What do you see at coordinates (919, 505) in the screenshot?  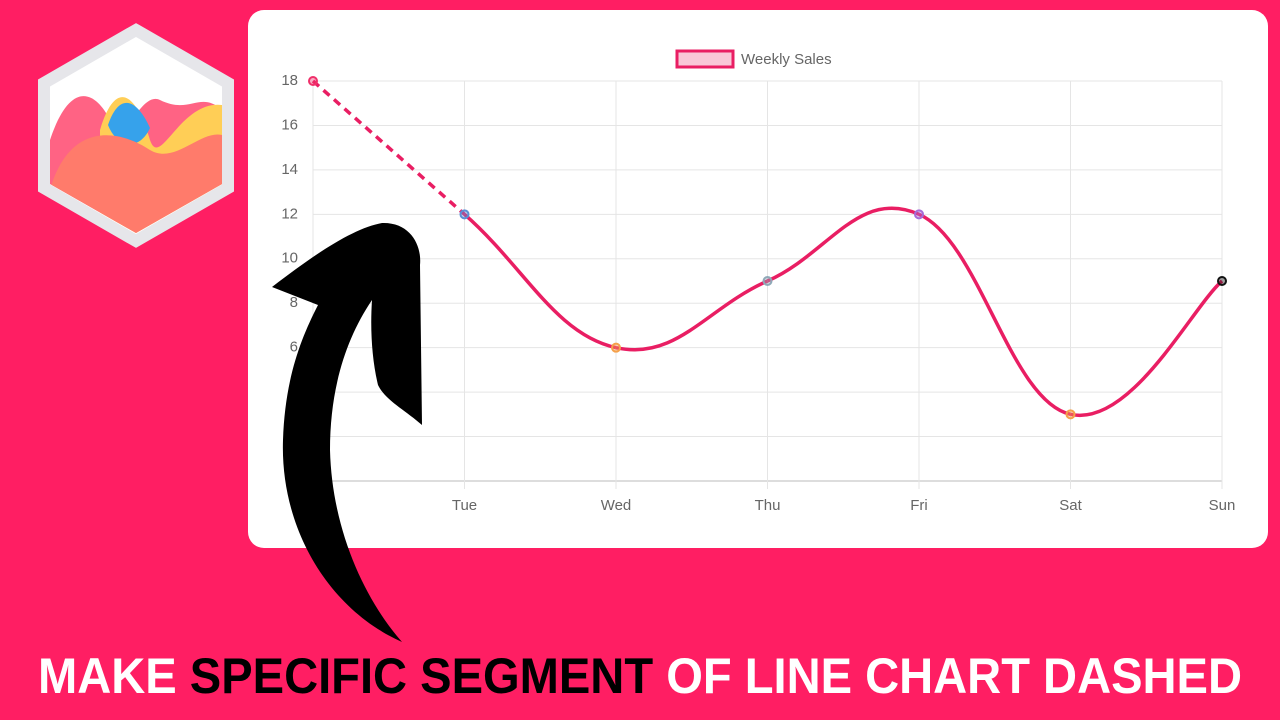 I see `x-tick-label: Fri` at bounding box center [919, 505].